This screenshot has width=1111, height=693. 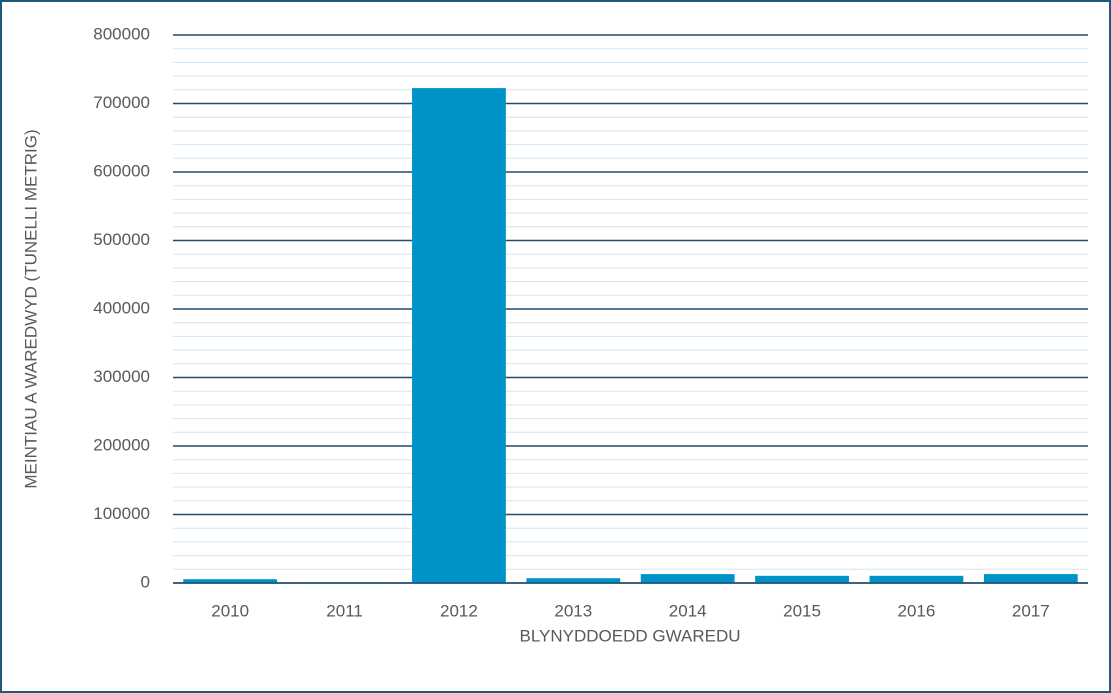 I want to click on x-tick-label: 2012, so click(x=459, y=610).